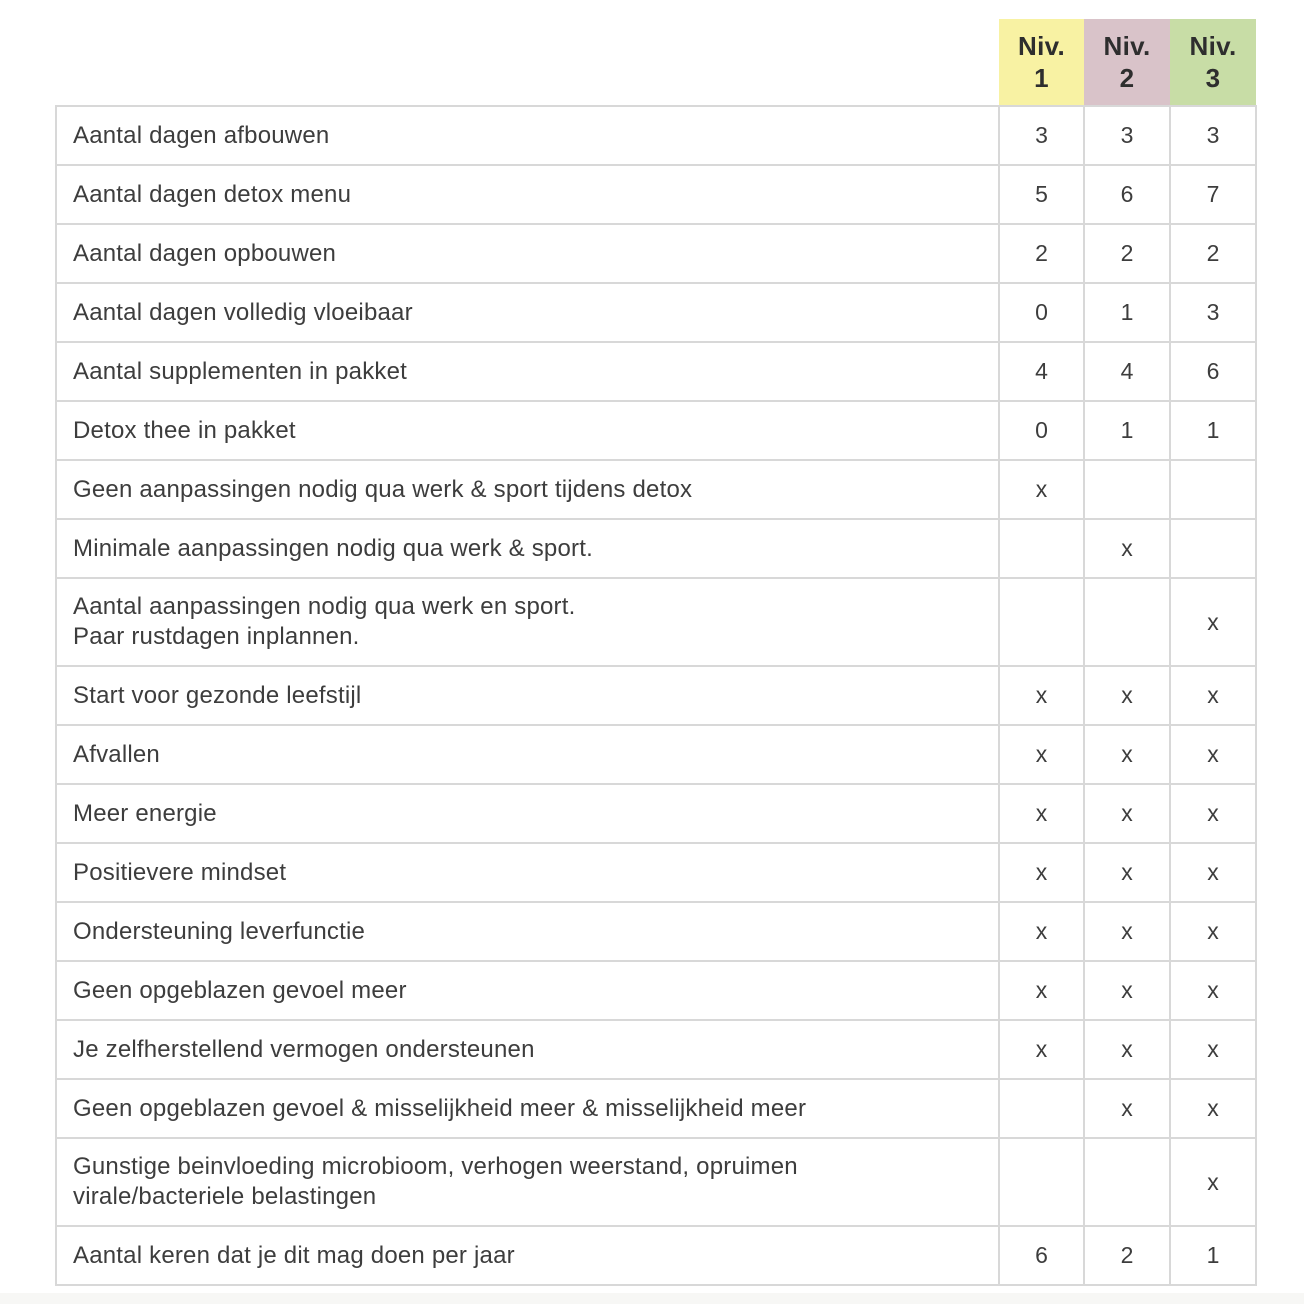  What do you see at coordinates (304, 1049) in the screenshot?
I see `row-label: Je zelfherstellend vermogen ondersteunen` at bounding box center [304, 1049].